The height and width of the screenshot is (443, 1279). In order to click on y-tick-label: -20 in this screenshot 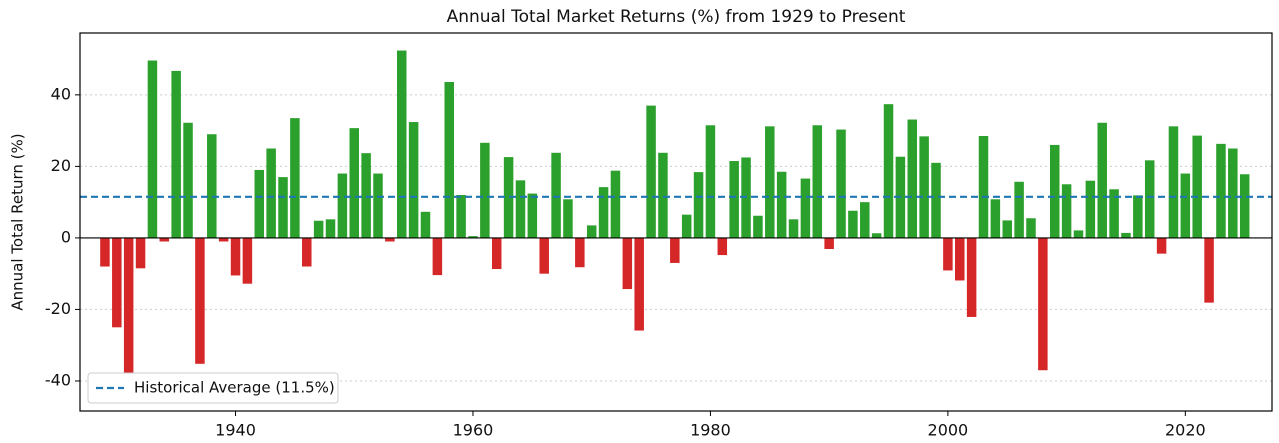, I will do `click(58, 308)`.